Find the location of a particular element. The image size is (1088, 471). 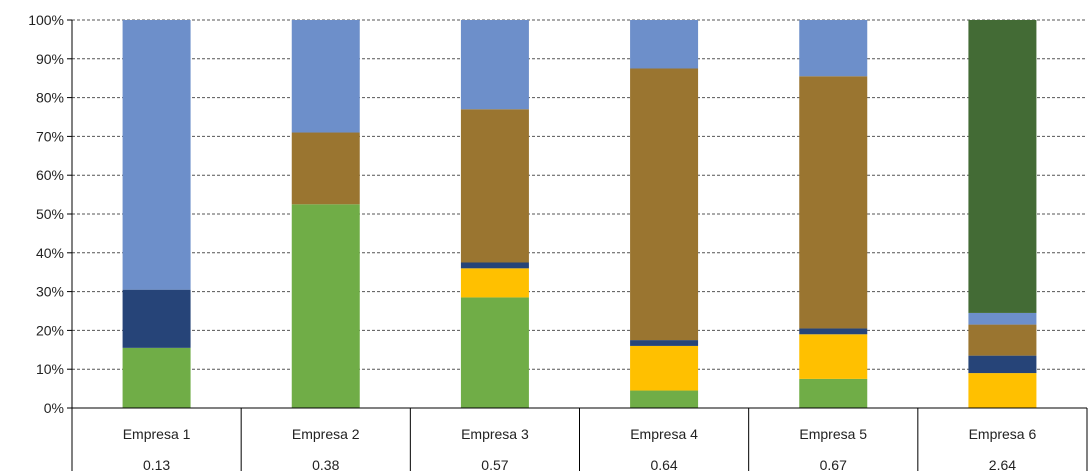

y-axis: 0% 10% 20% 30% 40% 50% 60% 70% 80% 90% 100% is located at coordinates (50, 214).